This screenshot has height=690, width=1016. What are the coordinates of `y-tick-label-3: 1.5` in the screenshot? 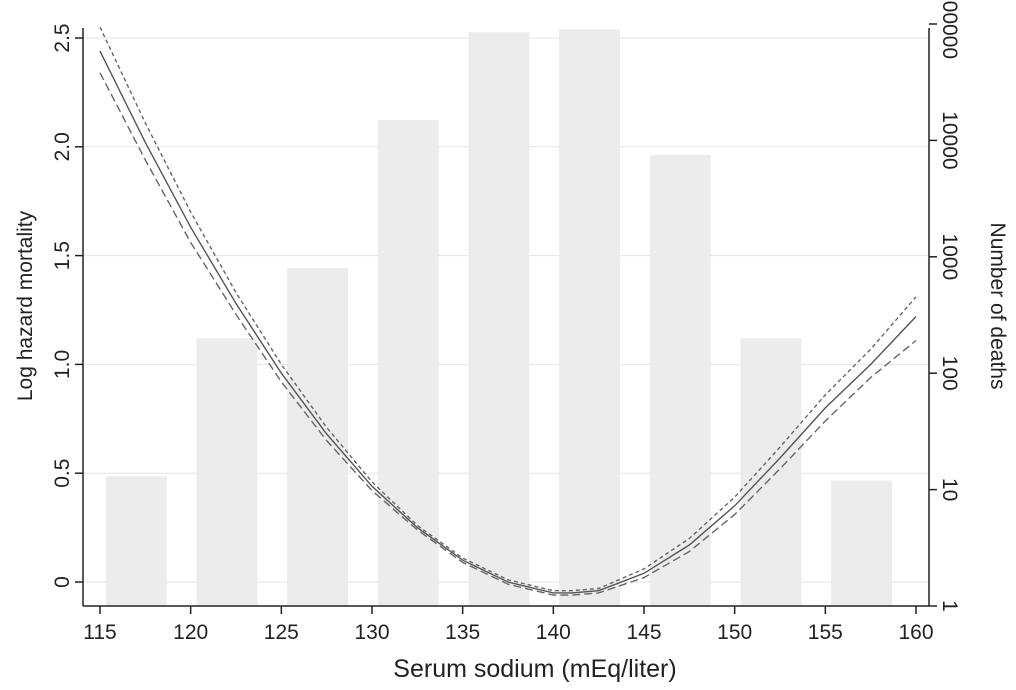 It's located at (62, 255).